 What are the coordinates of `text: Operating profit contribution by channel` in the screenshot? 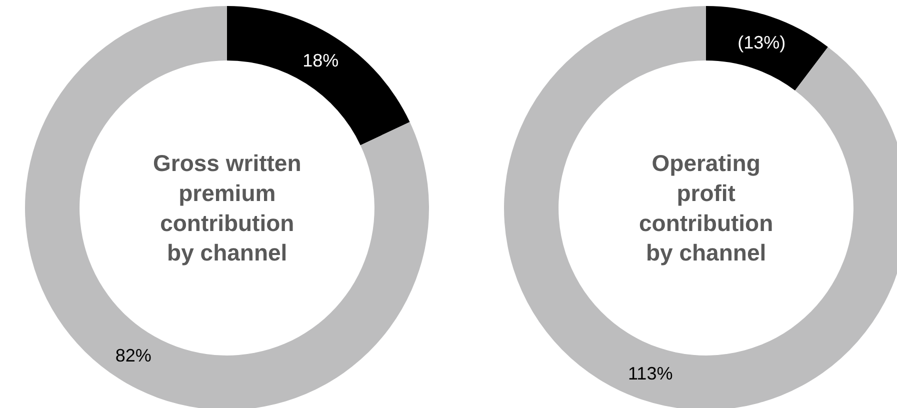 It's located at (706, 208).